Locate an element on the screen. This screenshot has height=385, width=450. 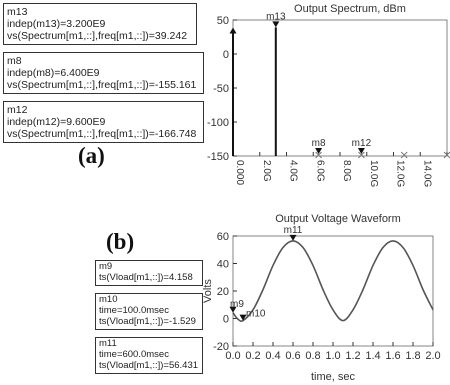
chart-title: Output Voltage Waveform is located at coordinates (338, 219).